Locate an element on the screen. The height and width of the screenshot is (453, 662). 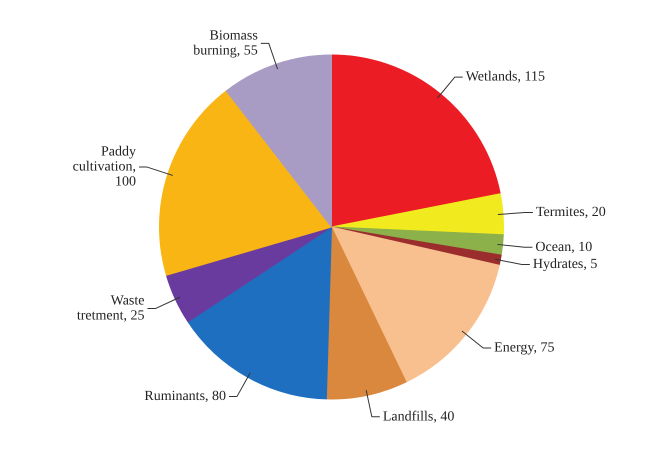
slice-label: Landfills, 40 is located at coordinates (418, 416).